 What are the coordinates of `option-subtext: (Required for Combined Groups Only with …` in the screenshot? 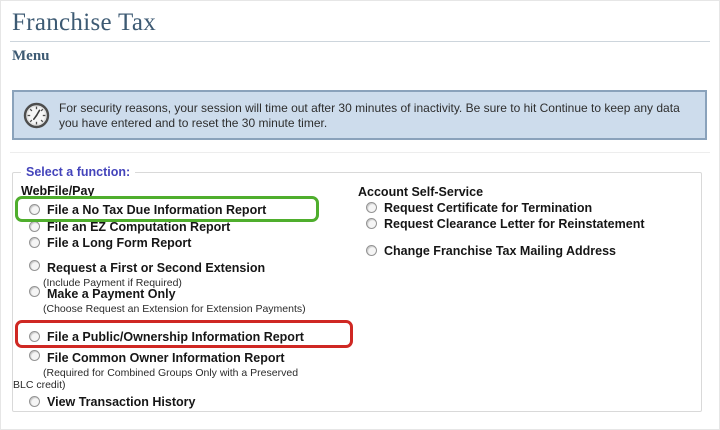 It's located at (171, 373).